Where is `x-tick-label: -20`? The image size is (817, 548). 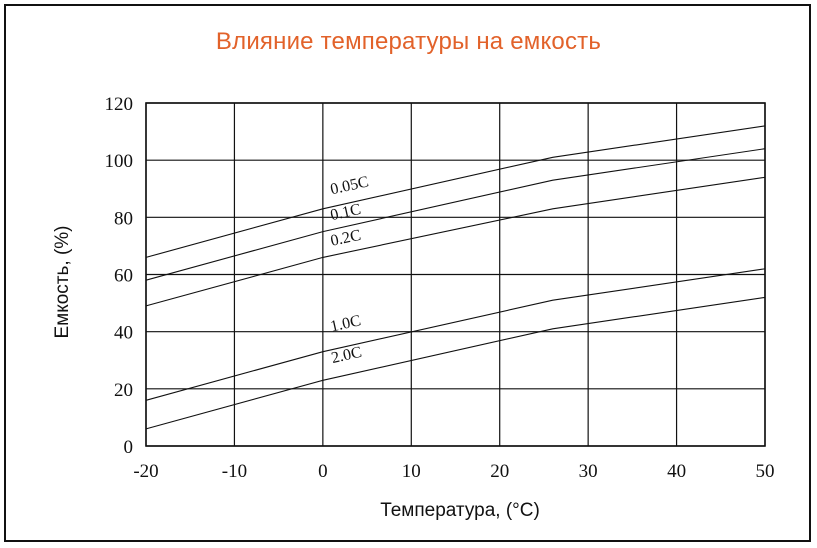 x-tick-label: -20 is located at coordinates (145, 471).